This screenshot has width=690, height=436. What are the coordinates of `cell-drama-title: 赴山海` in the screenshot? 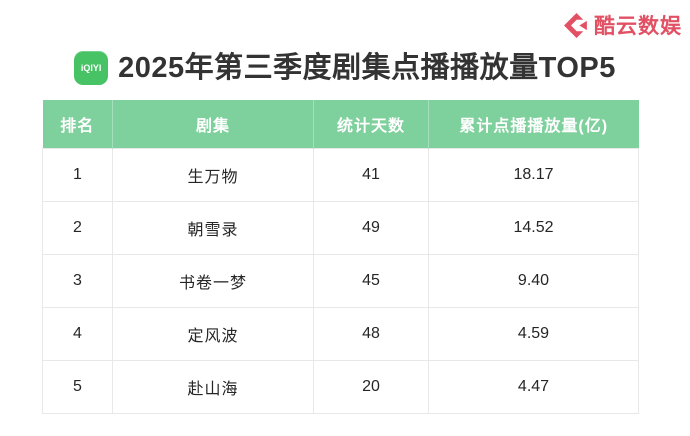 It's located at (213, 386).